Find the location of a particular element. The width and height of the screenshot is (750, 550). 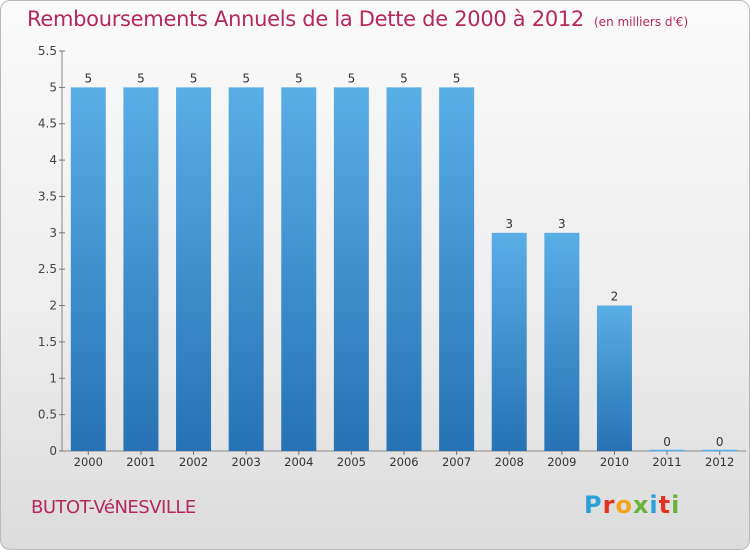

y-tick-label: 0.5 is located at coordinates (47, 415).